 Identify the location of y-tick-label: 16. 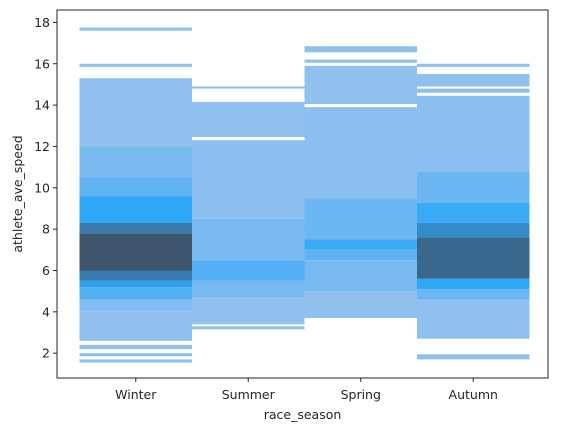
(42, 63).